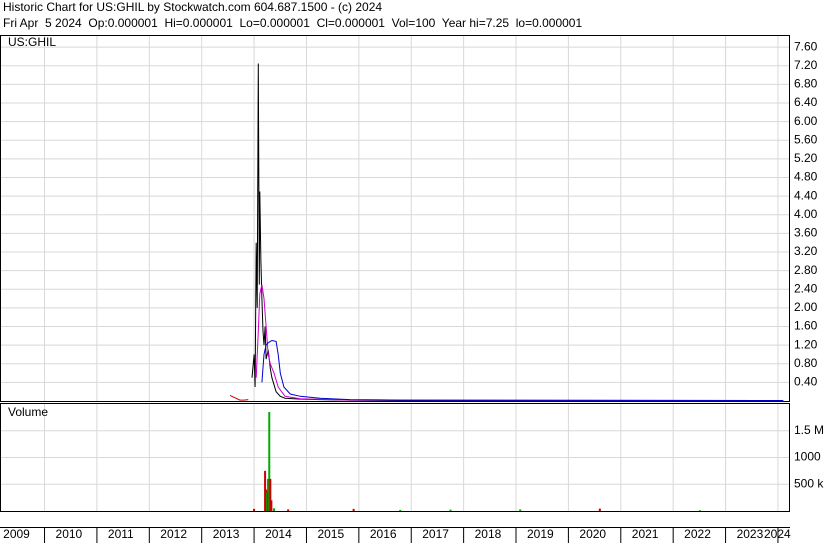  I want to click on x-tick-label: 2021, so click(645, 534).